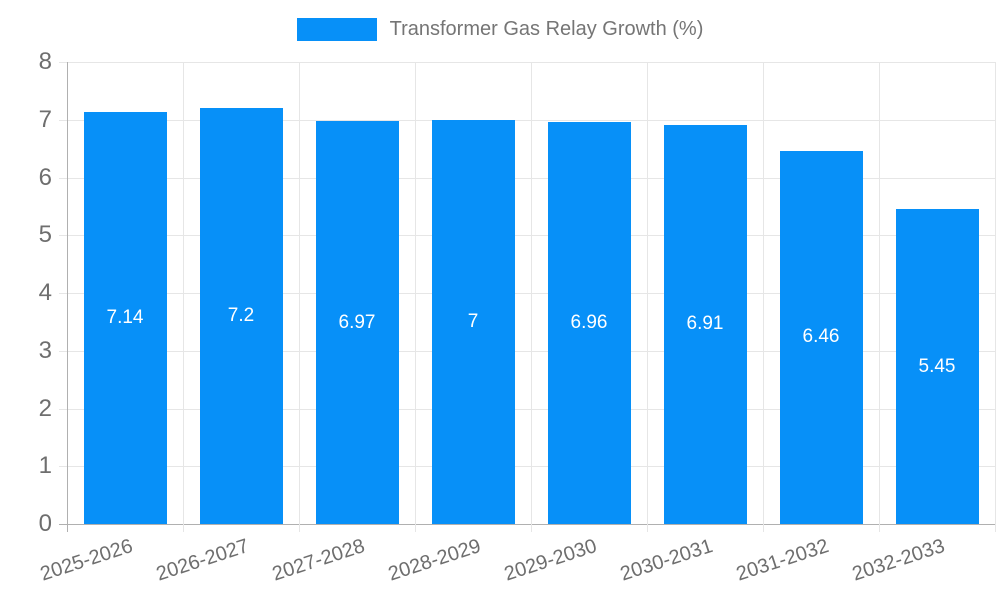 The height and width of the screenshot is (600, 1000). Describe the element at coordinates (67, 297) in the screenshot. I see `y-axis-line` at that location.